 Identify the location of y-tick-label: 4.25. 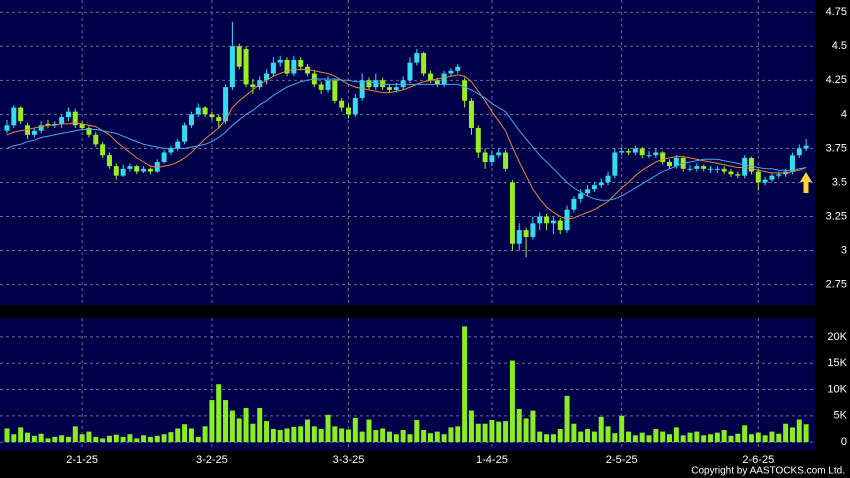
(836, 80).